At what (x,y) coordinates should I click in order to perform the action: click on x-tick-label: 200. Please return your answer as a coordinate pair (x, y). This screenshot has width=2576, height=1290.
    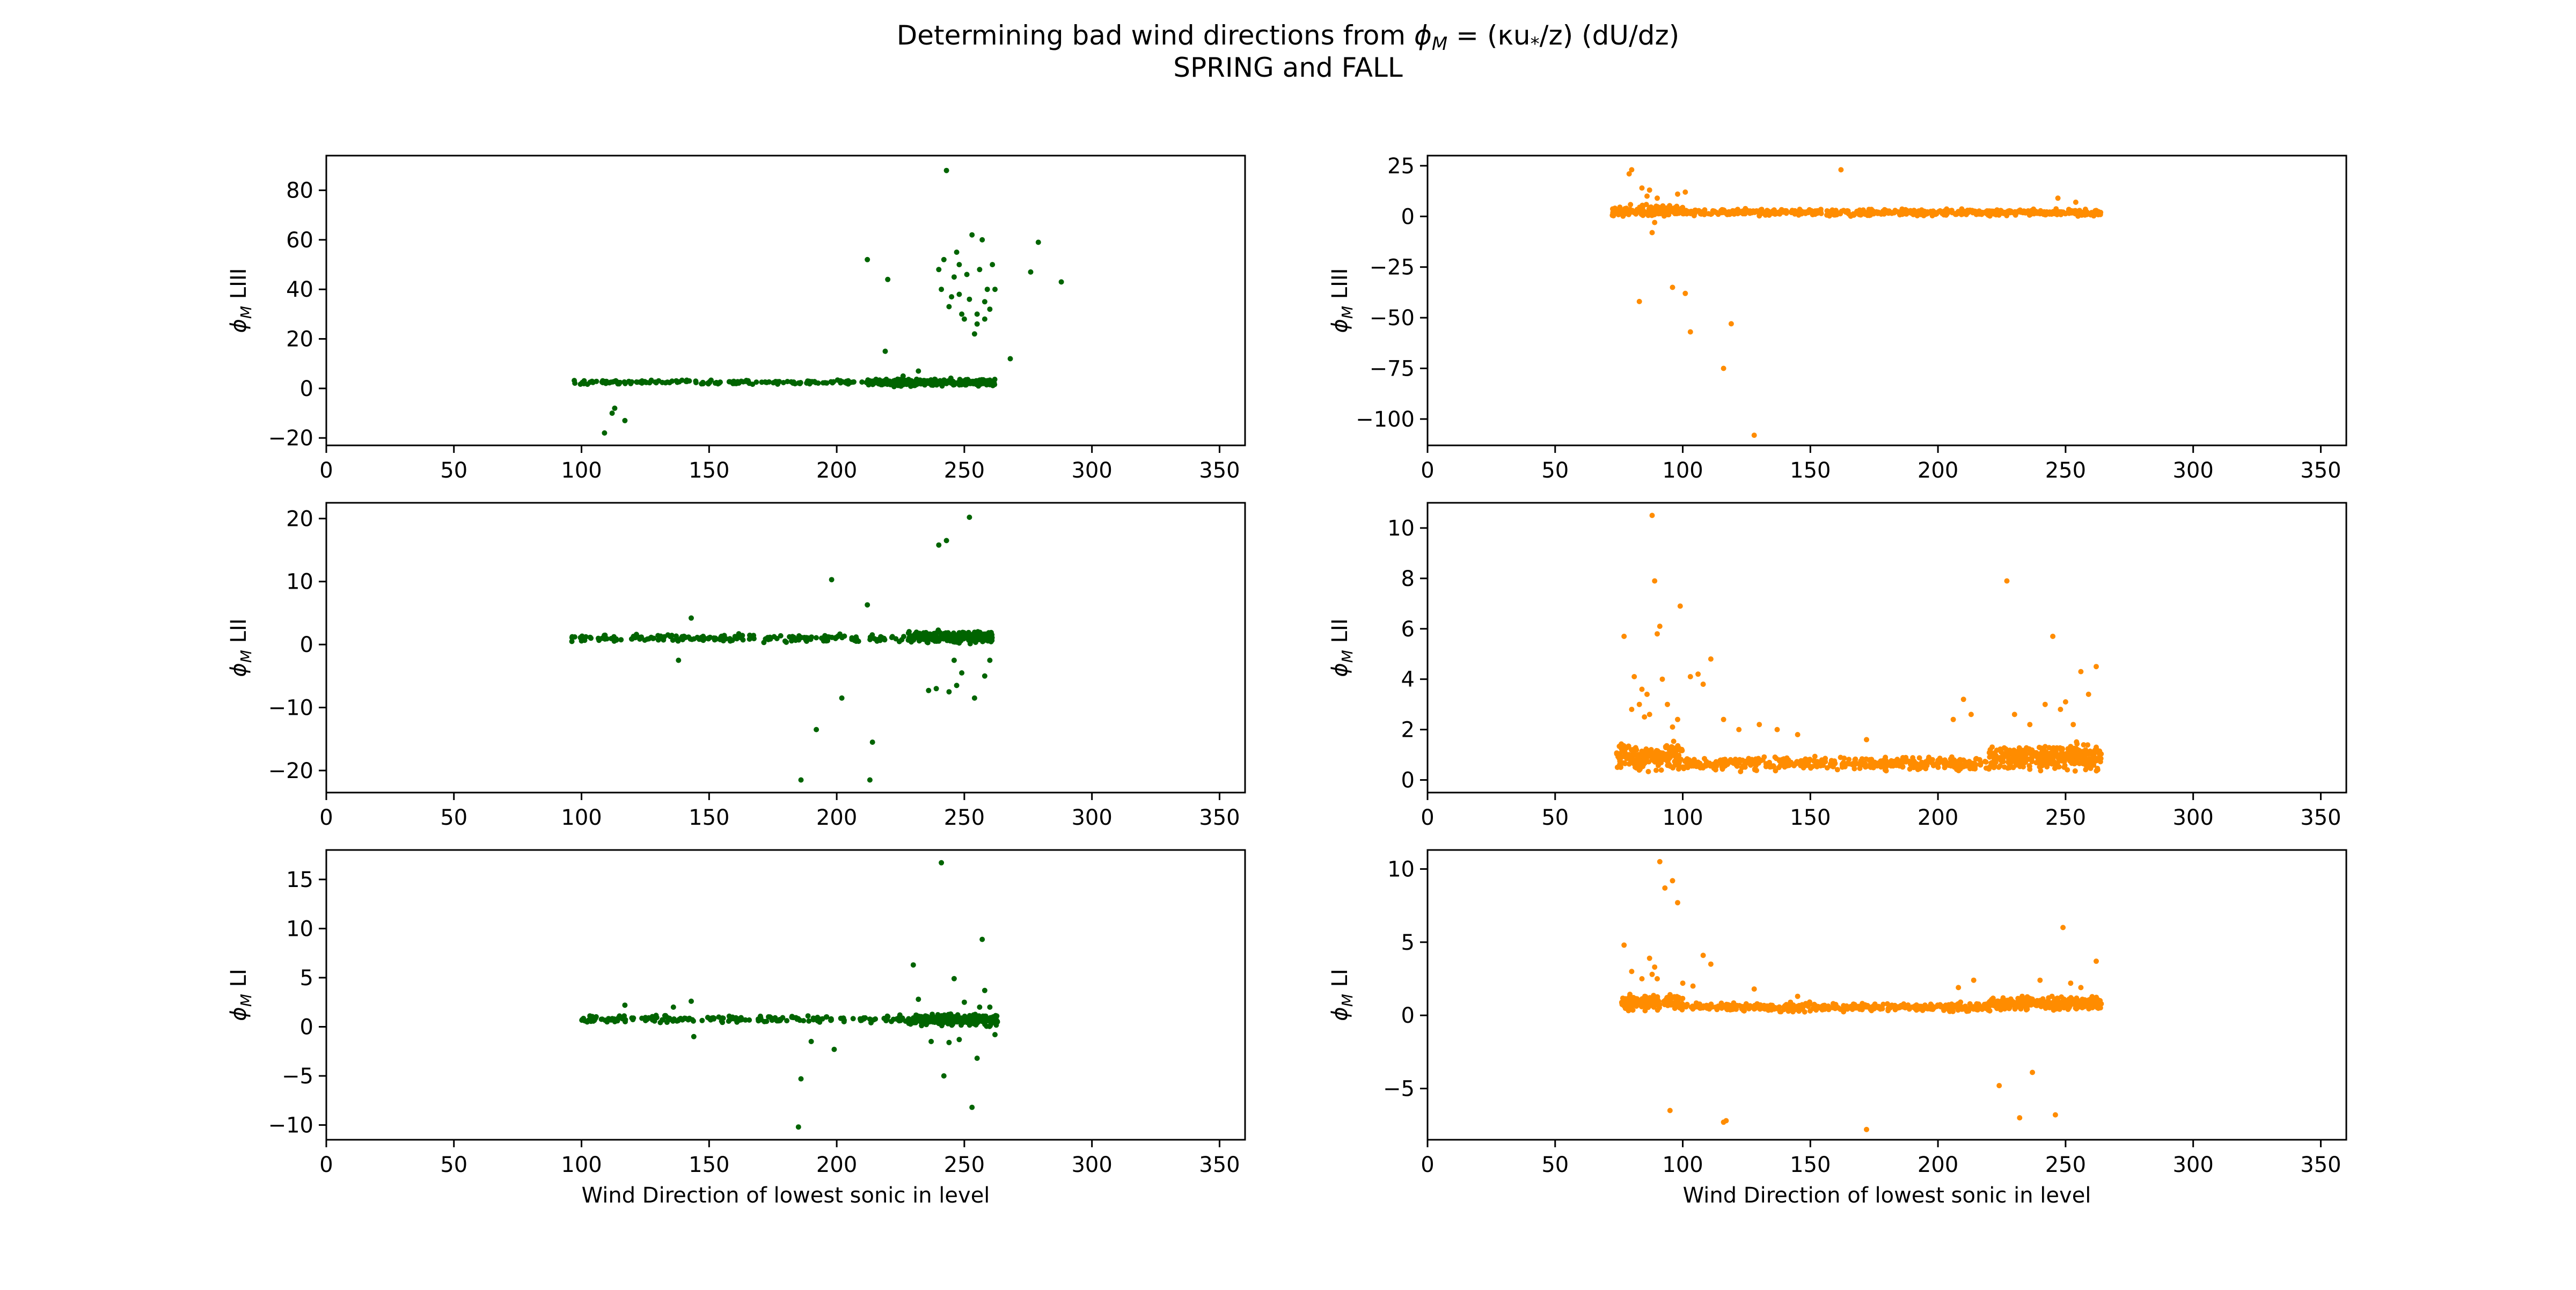
    Looking at the image, I should click on (836, 1165).